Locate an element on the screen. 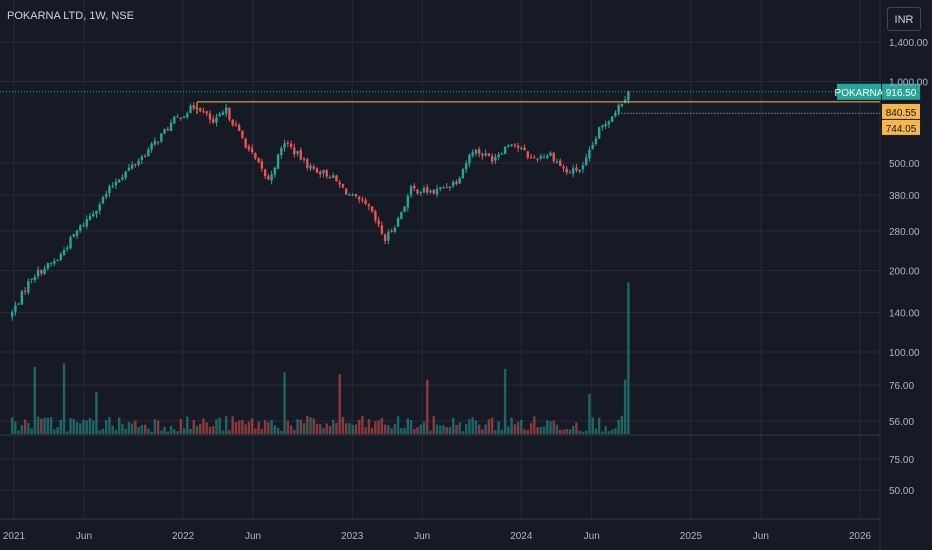 Image resolution: width=932 pixels, height=550 pixels. currency-button: INR is located at coordinates (904, 19).